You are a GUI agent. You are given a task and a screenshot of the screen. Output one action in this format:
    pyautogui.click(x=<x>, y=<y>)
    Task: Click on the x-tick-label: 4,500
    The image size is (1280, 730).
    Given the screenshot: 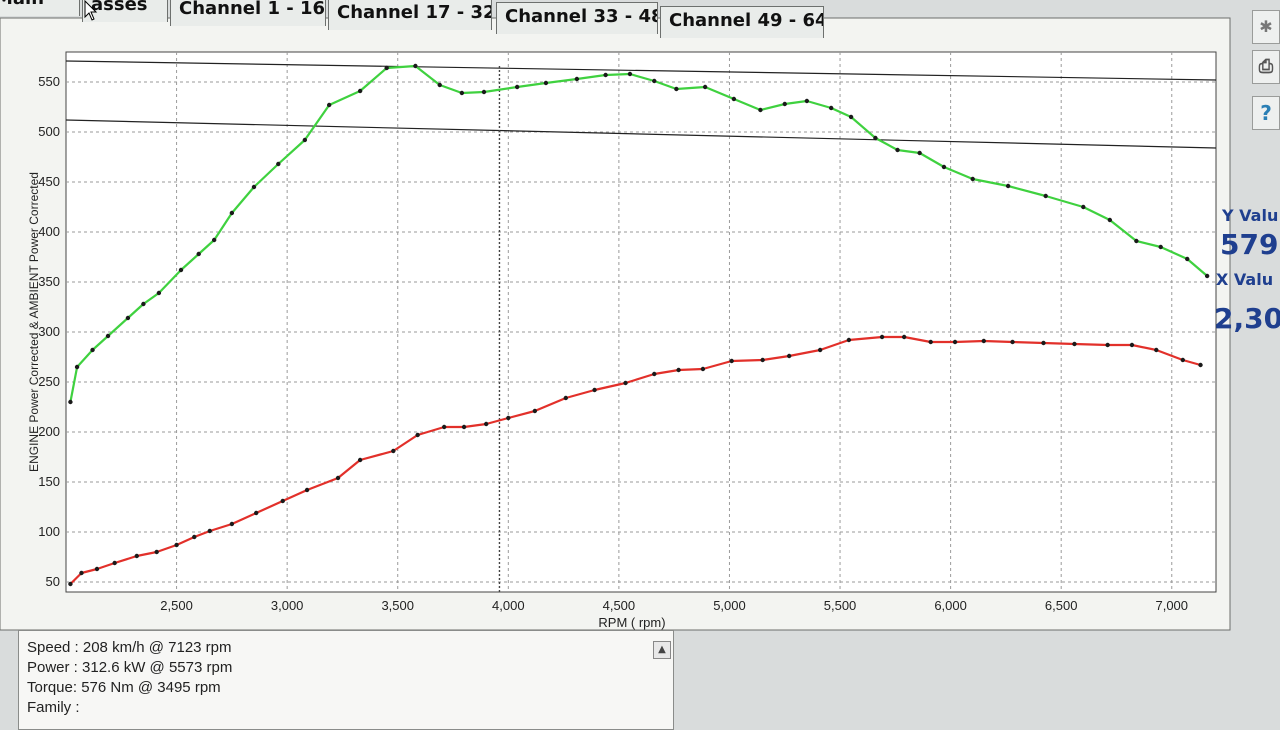 What is the action you would take?
    pyautogui.click(x=619, y=605)
    